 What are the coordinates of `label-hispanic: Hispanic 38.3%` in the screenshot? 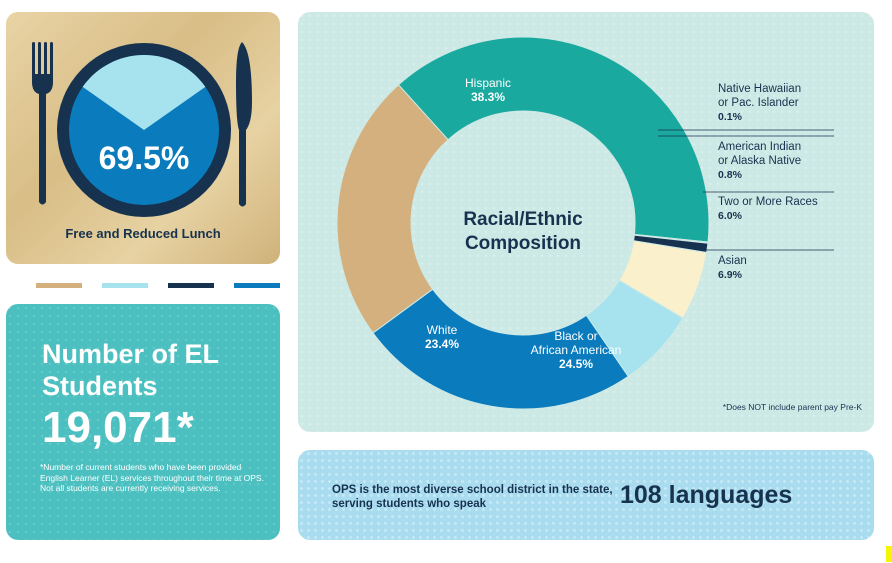 It's located at (488, 90).